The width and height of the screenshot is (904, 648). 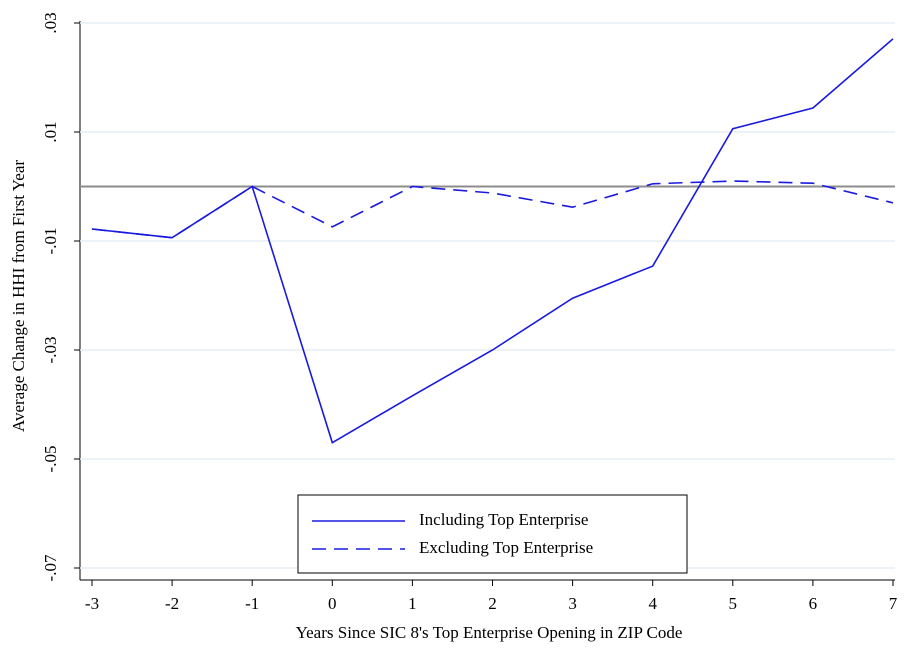 What do you see at coordinates (50, 131) in the screenshot?
I see `y-tick-label: .01` at bounding box center [50, 131].